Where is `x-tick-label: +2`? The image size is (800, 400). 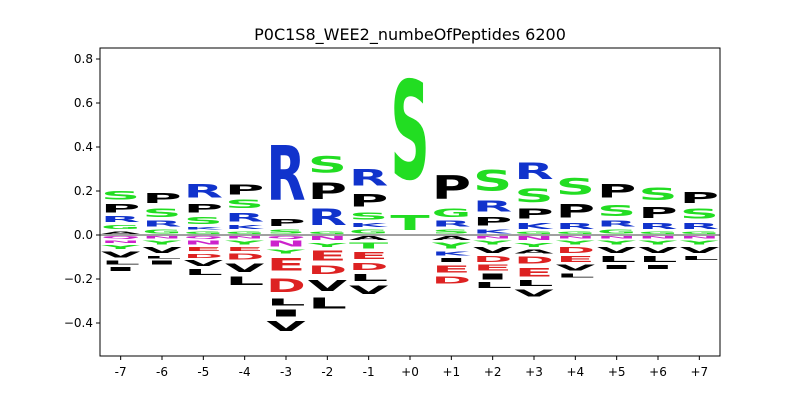
x-tick-label: +2 is located at coordinates (493, 372).